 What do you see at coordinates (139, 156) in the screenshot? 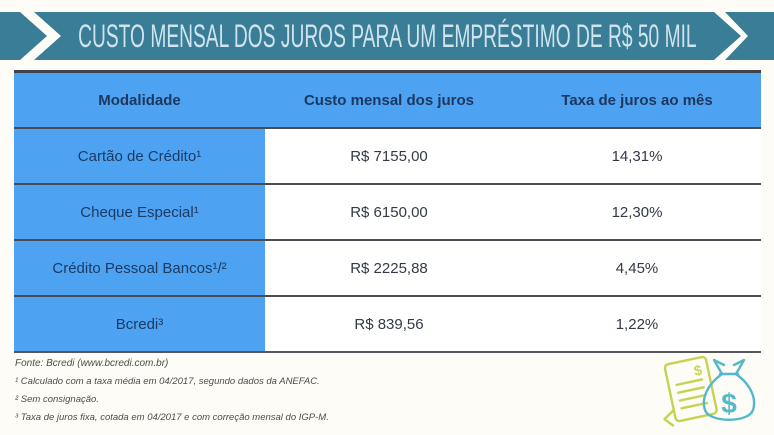
I see `row-label-cartao-credito: Cartão de Crédito¹` at bounding box center [139, 156].